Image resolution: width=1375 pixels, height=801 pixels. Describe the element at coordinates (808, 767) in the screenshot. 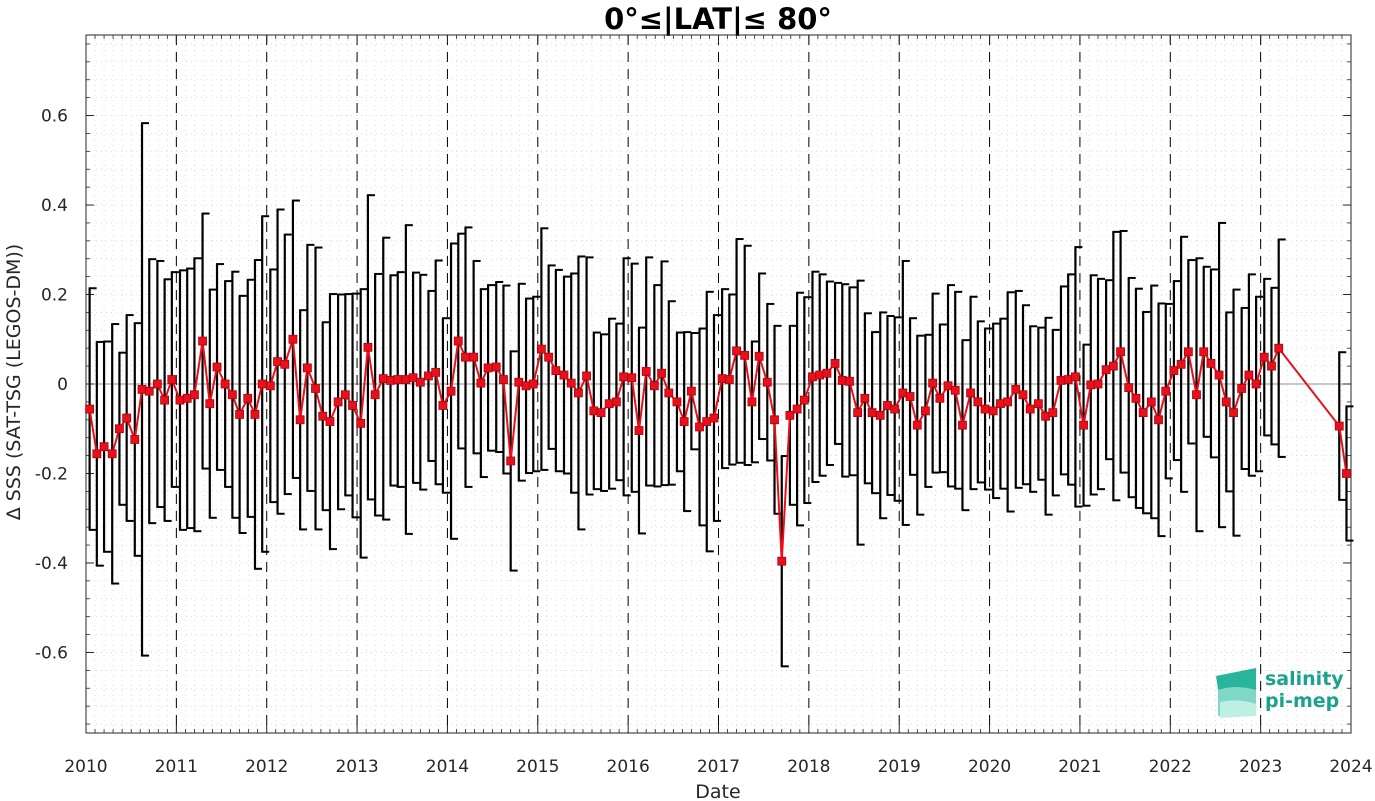

I see `x-tick-label: 2018` at that location.